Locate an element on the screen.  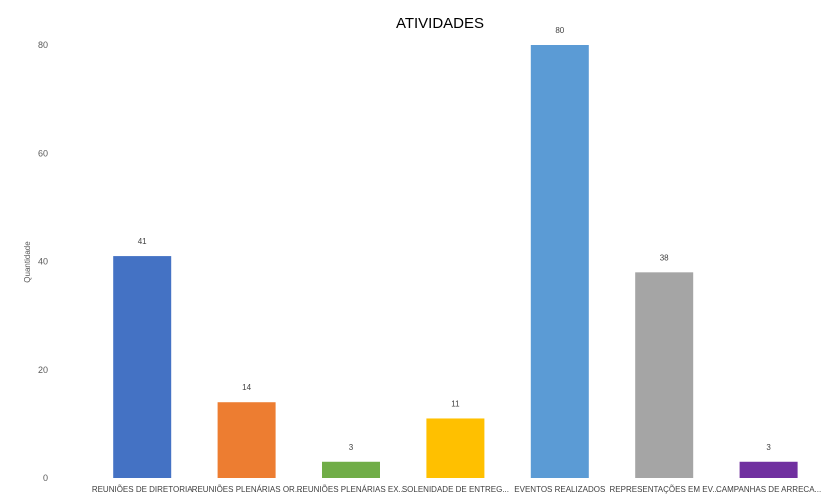
y-tick-label: 20 is located at coordinates (43, 370).